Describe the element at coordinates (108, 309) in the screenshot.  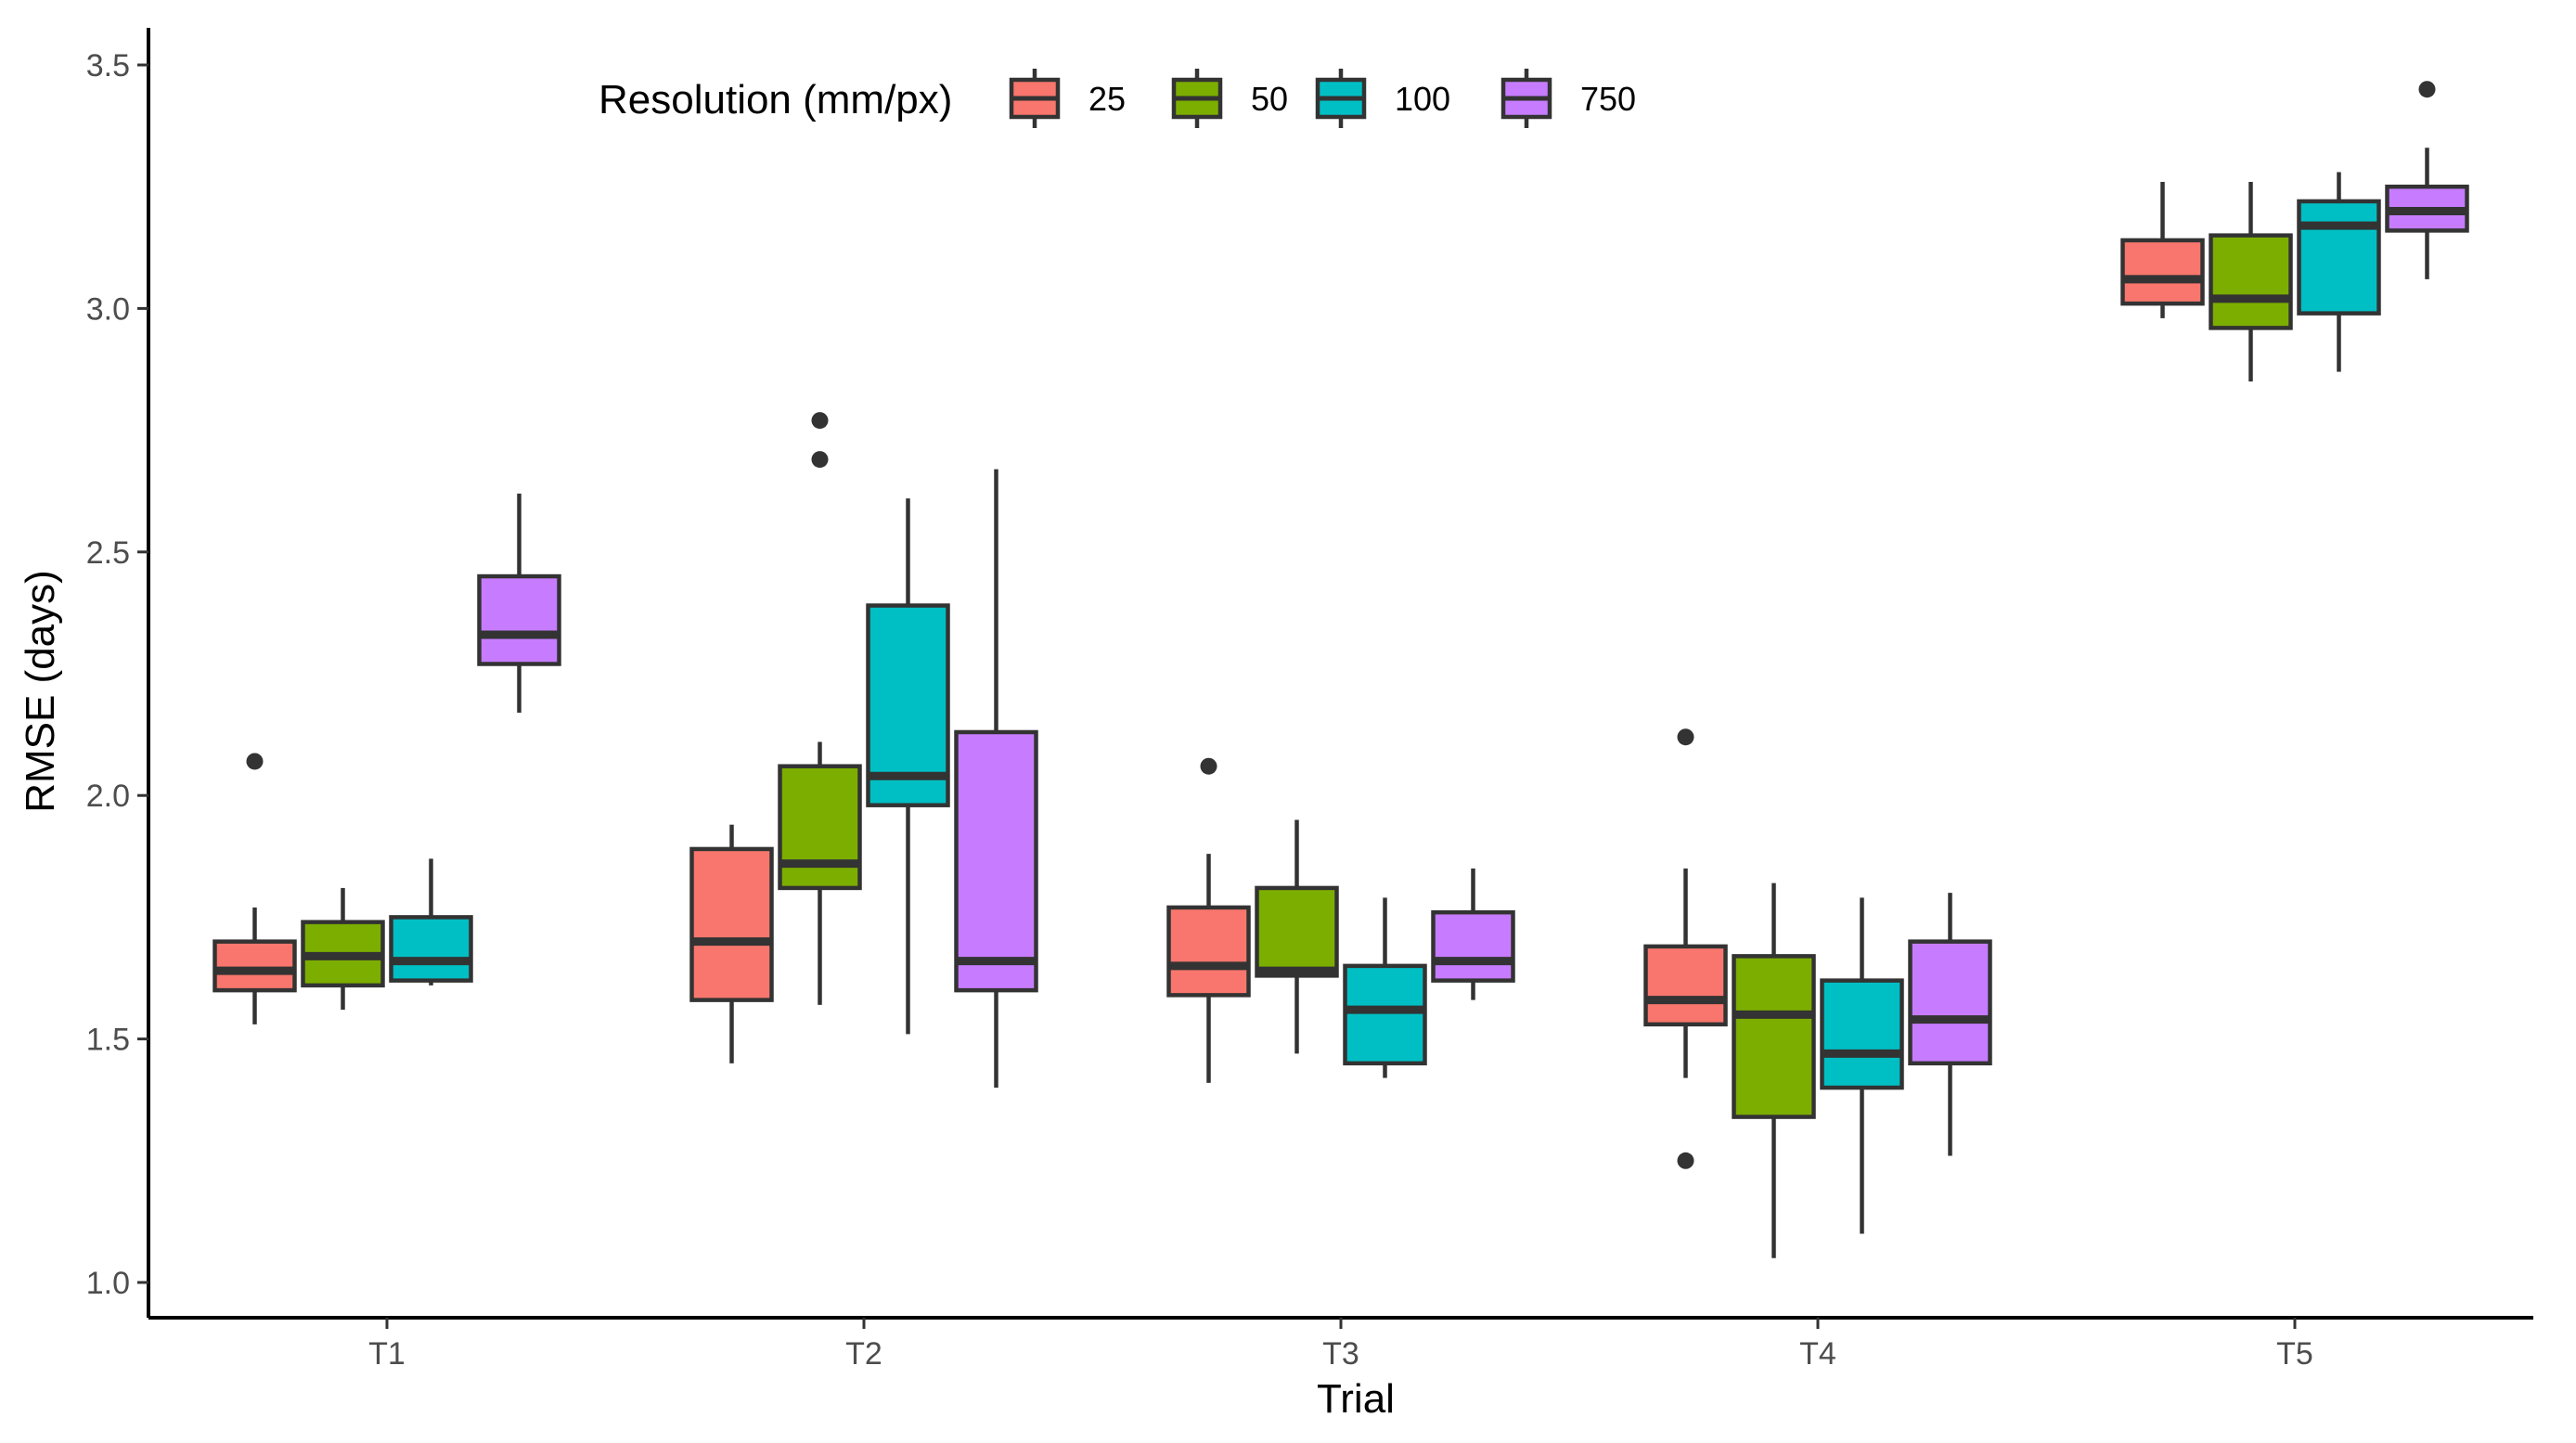
I see `y-tick-label: 3.0` at that location.